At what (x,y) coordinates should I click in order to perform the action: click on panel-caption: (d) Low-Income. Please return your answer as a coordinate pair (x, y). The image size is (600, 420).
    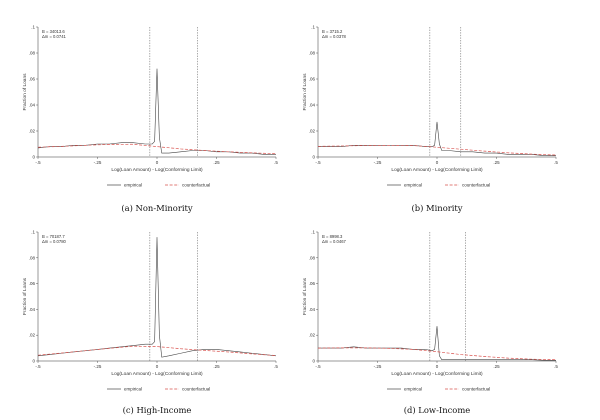
    Looking at the image, I should click on (437, 410).